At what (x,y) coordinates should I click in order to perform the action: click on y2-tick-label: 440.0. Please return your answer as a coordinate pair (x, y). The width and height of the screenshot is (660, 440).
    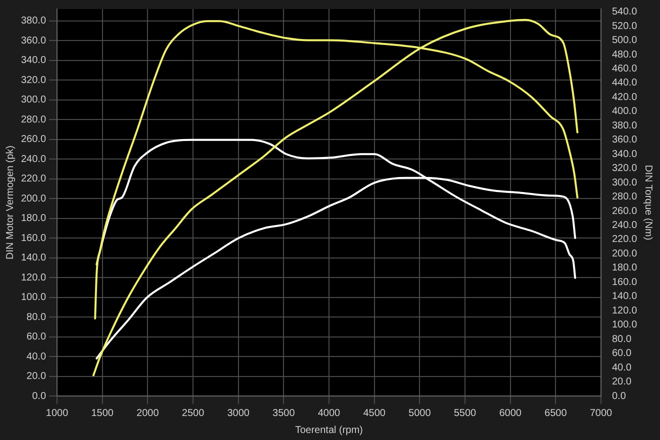
    Looking at the image, I should click on (625, 83).